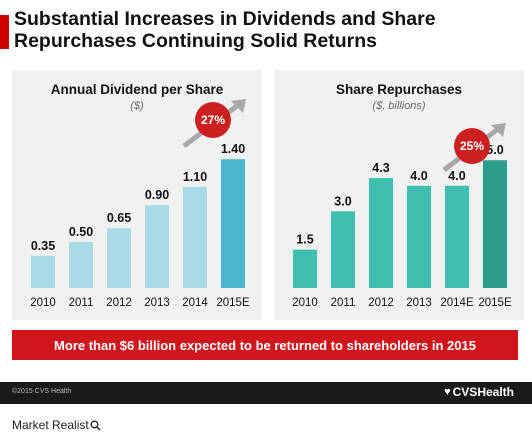 The image size is (532, 440). I want to click on category-tick-label: 2014, so click(195, 303).